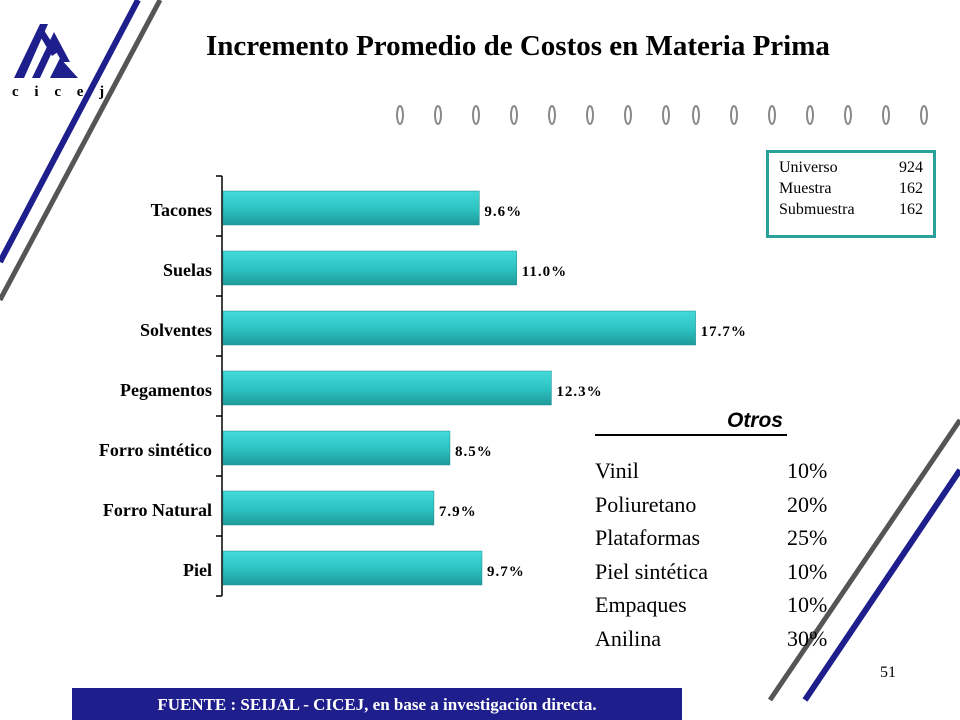 This screenshot has width=960, height=720. What do you see at coordinates (474, 452) in the screenshot?
I see `value-label: 8.5%` at bounding box center [474, 452].